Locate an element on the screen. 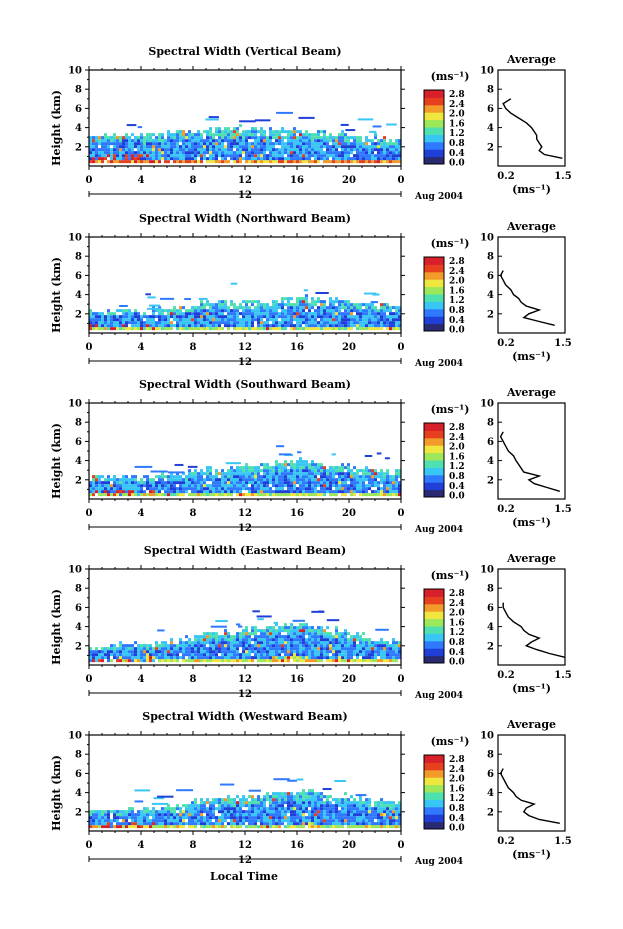 The width and height of the screenshot is (623, 929). x-tick-label: 16 is located at coordinates (297, 180).